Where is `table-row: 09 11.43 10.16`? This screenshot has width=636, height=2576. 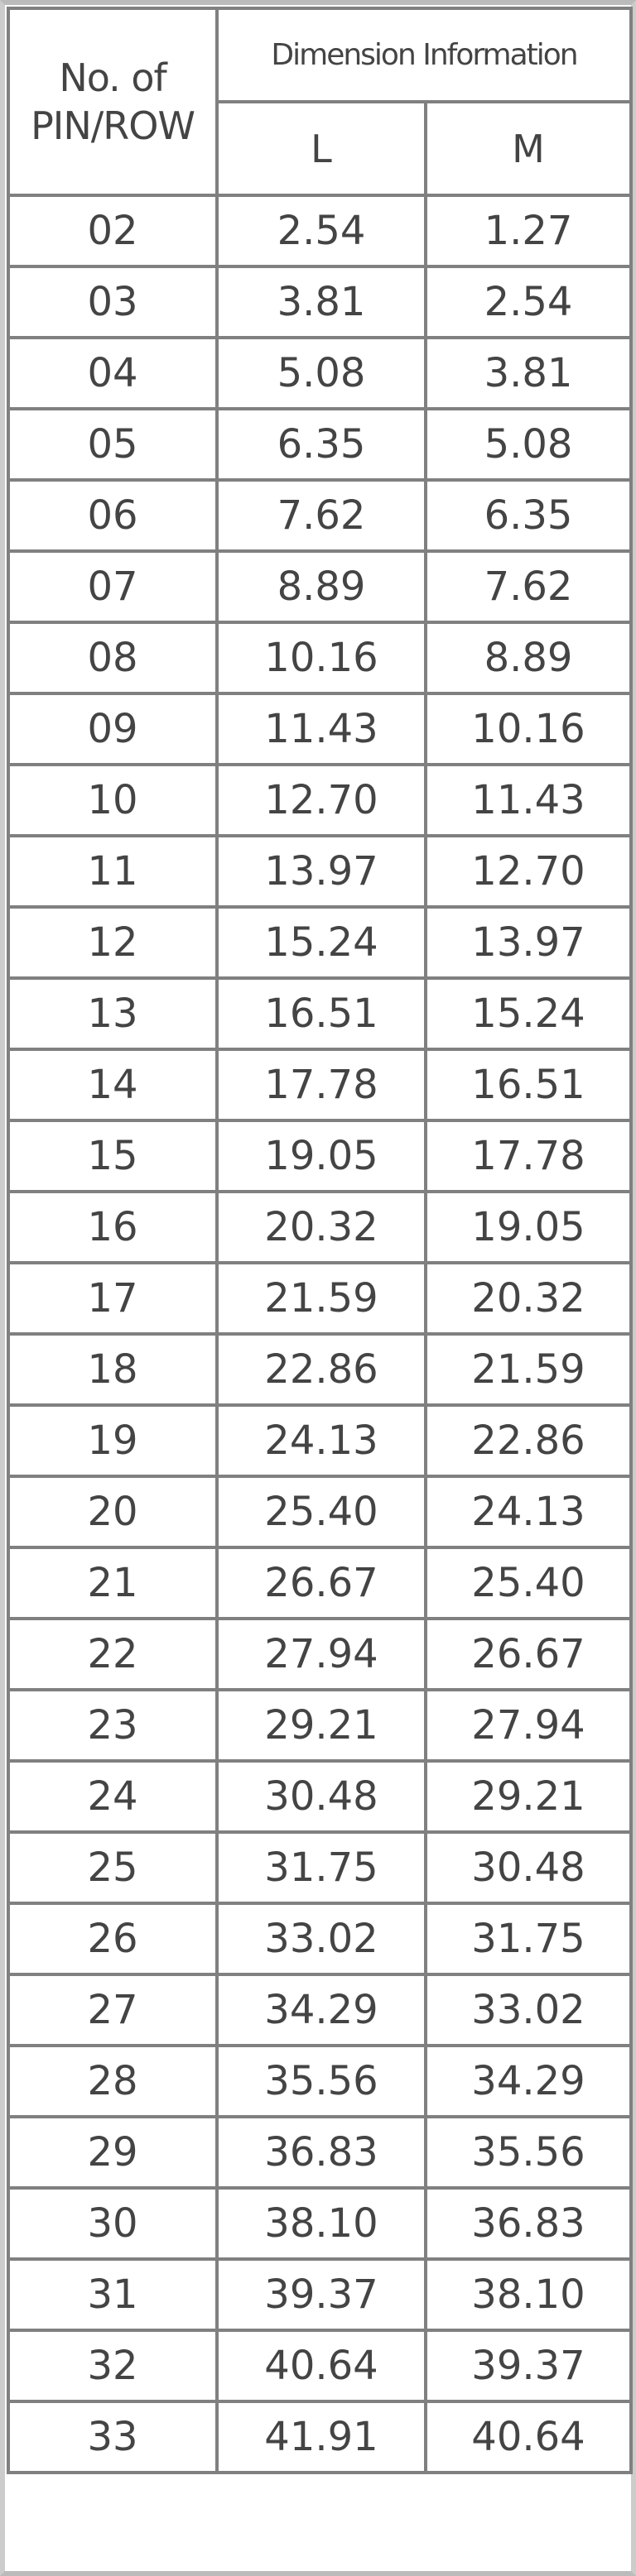 table-row: 09 11.43 10.16 is located at coordinates (320, 729).